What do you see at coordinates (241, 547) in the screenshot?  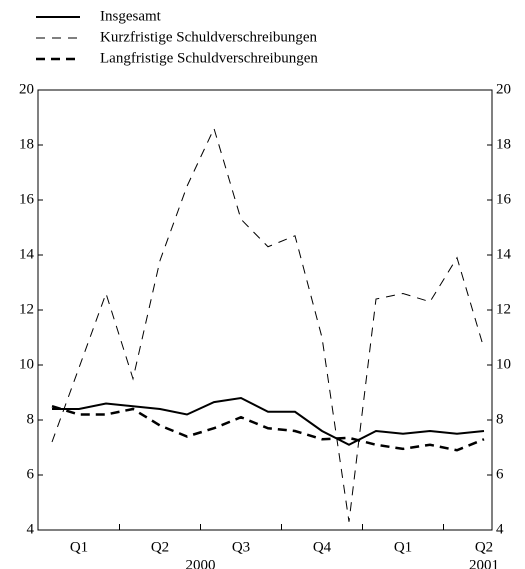 I see `x-tick-label: Q3` at bounding box center [241, 547].